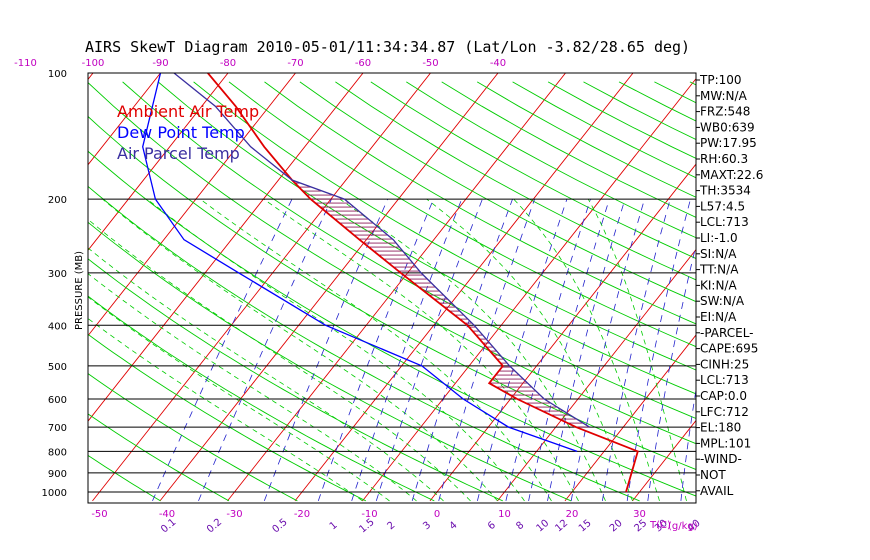 The width and height of the screenshot is (870, 560). What do you see at coordinates (79, 290) in the screenshot?
I see `y-axis-label: PRESSURE (MB)` at bounding box center [79, 290].